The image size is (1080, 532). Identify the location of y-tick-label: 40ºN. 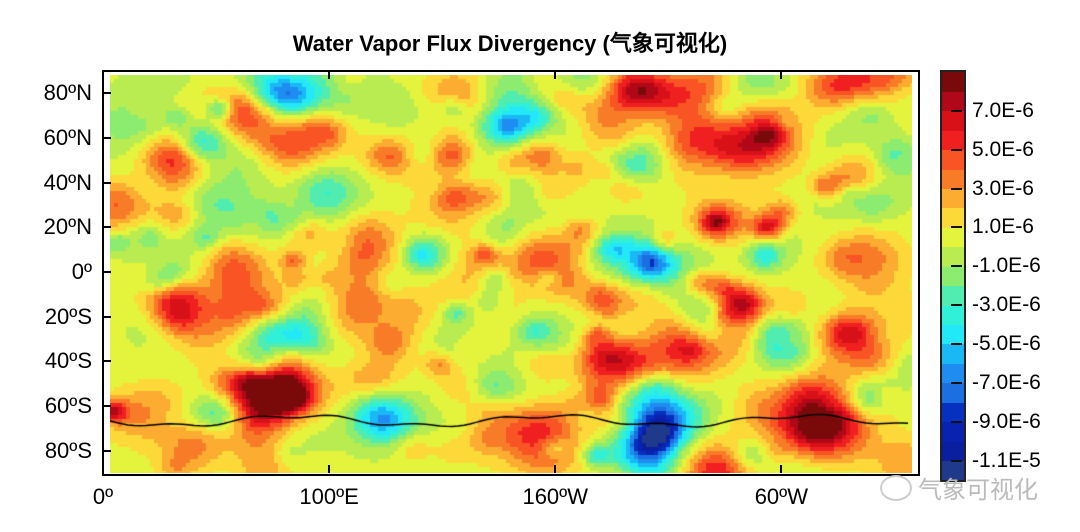
(67, 182).